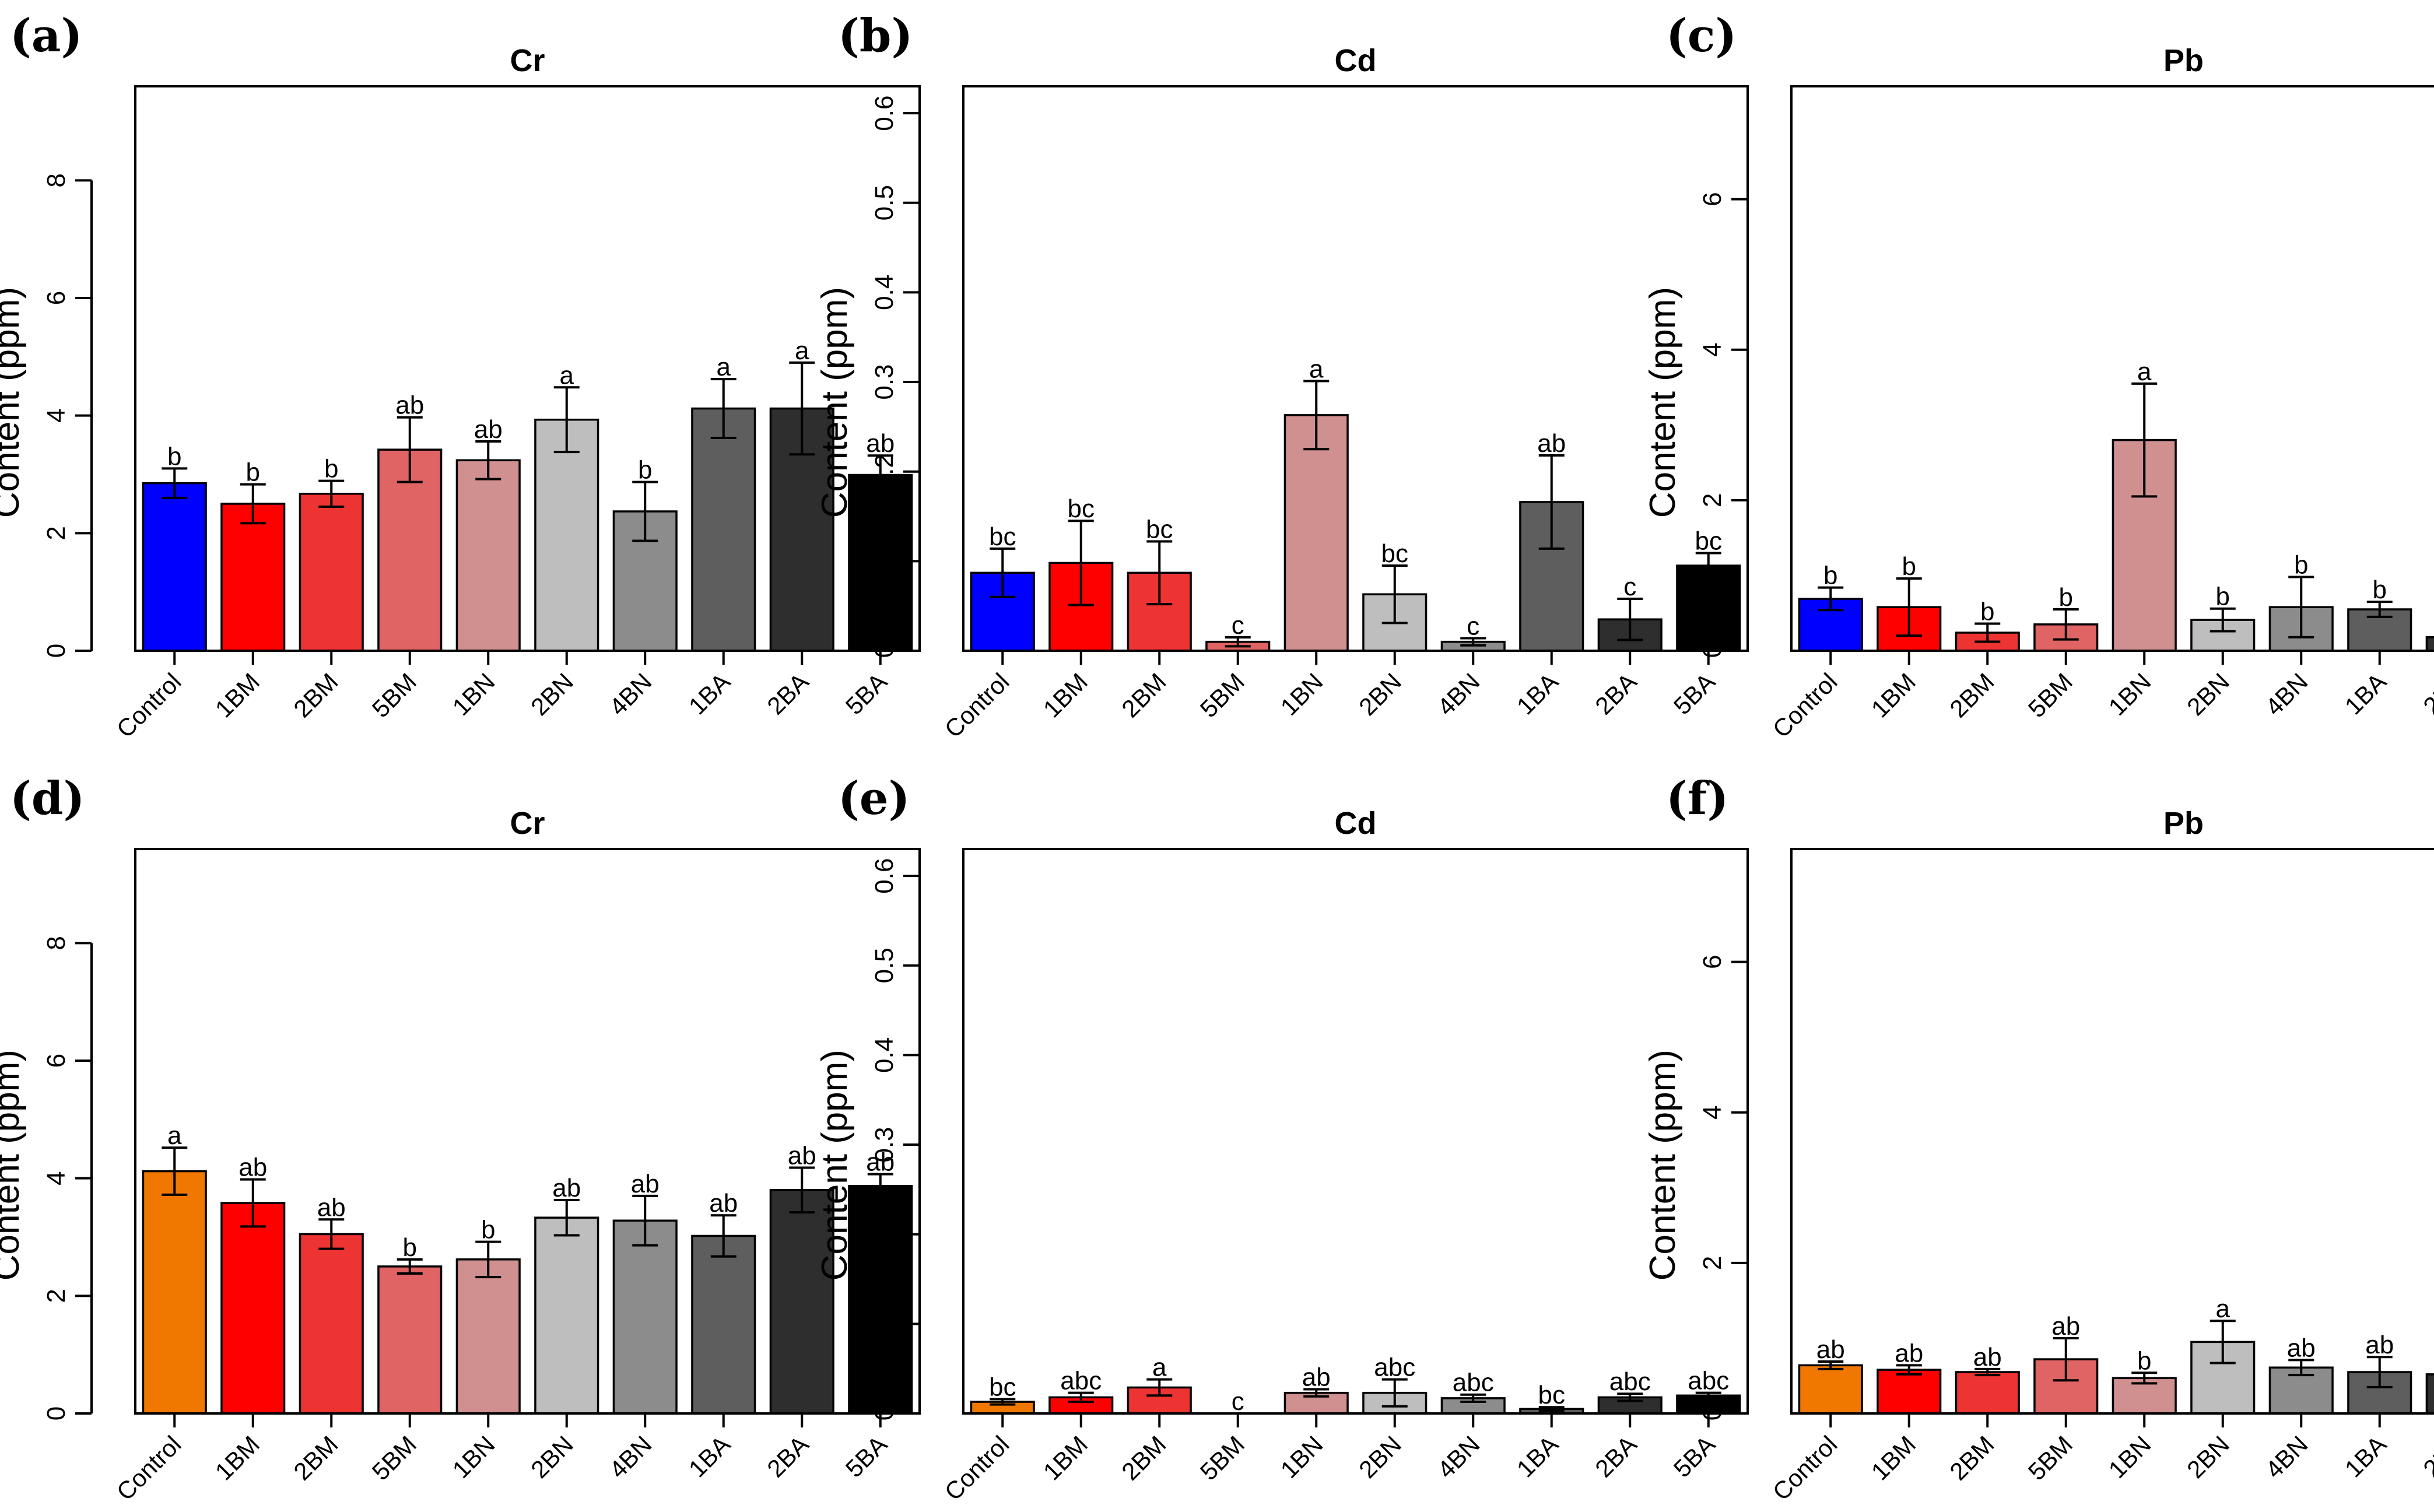  I want to click on panel-tag: (a), so click(46, 35).